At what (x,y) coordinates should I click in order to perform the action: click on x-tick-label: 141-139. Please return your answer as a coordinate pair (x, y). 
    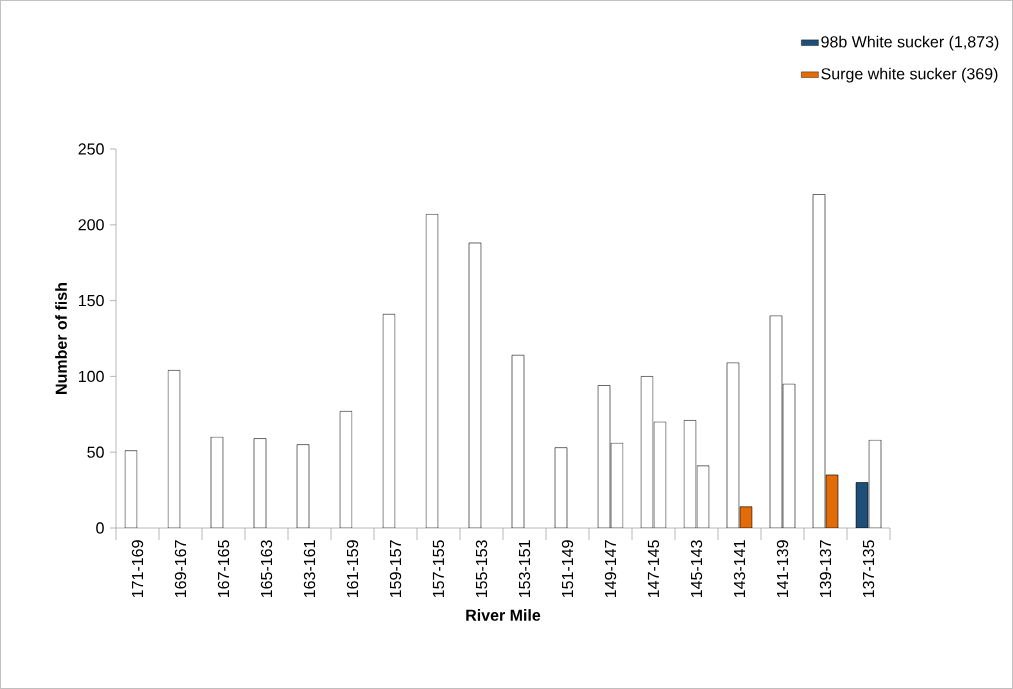
    Looking at the image, I should click on (782, 569).